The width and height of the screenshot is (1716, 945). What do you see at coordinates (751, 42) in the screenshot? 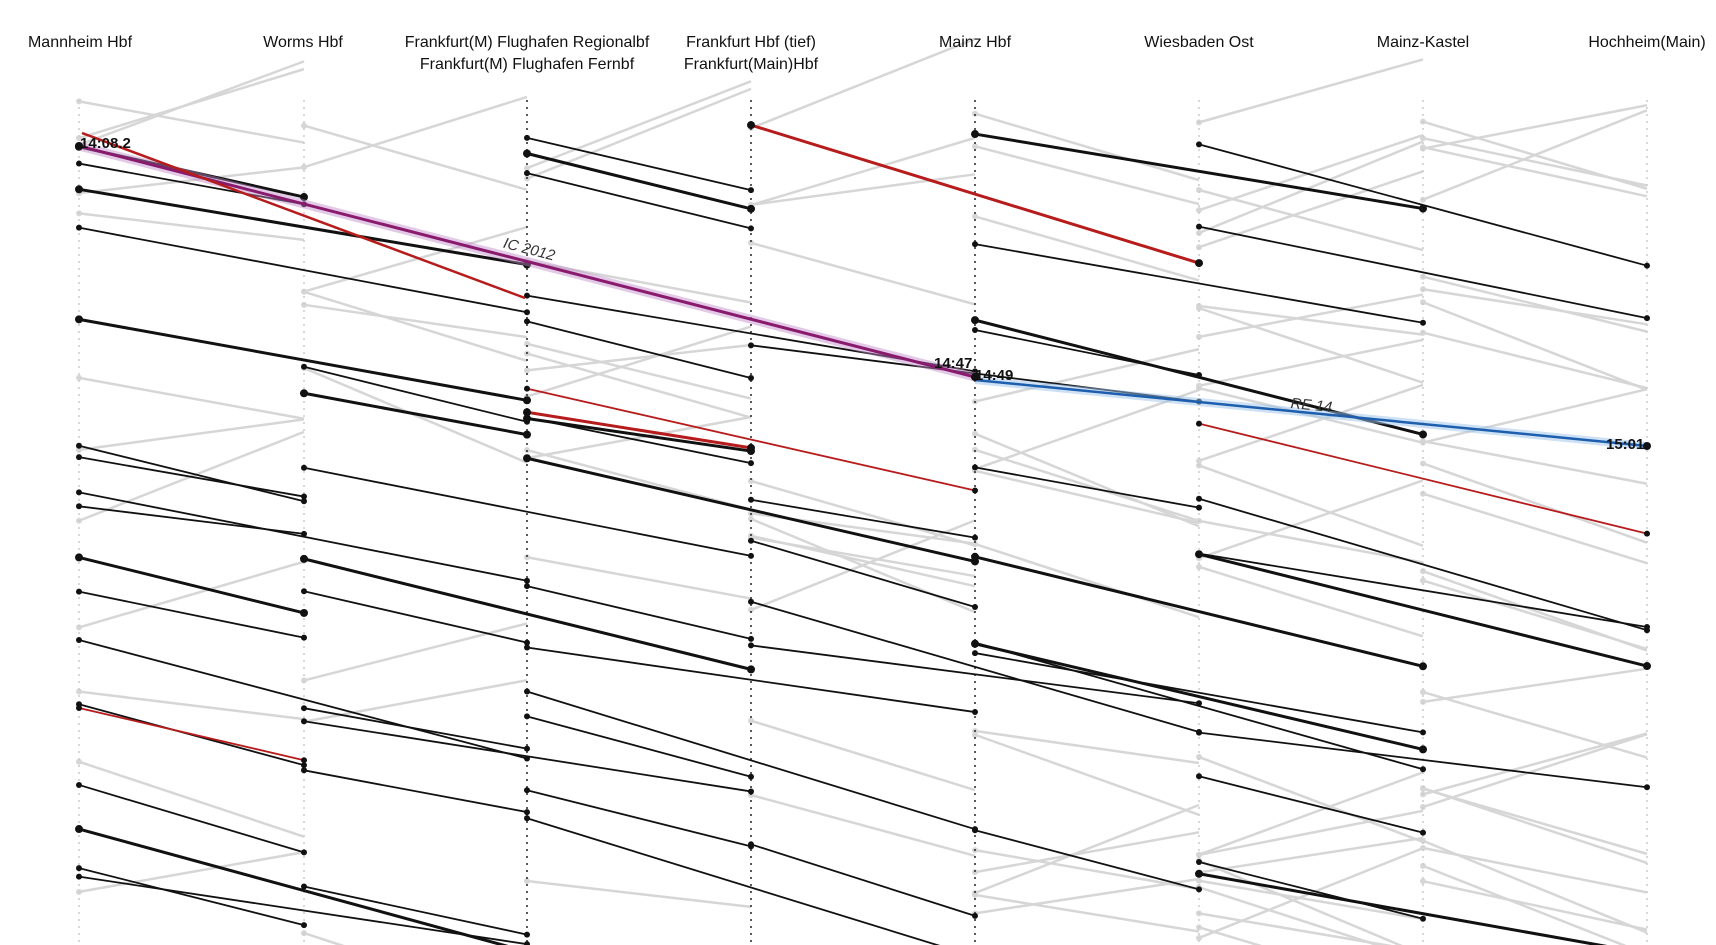
I see `station-label: Frankfurt Hbf (tief)` at bounding box center [751, 42].